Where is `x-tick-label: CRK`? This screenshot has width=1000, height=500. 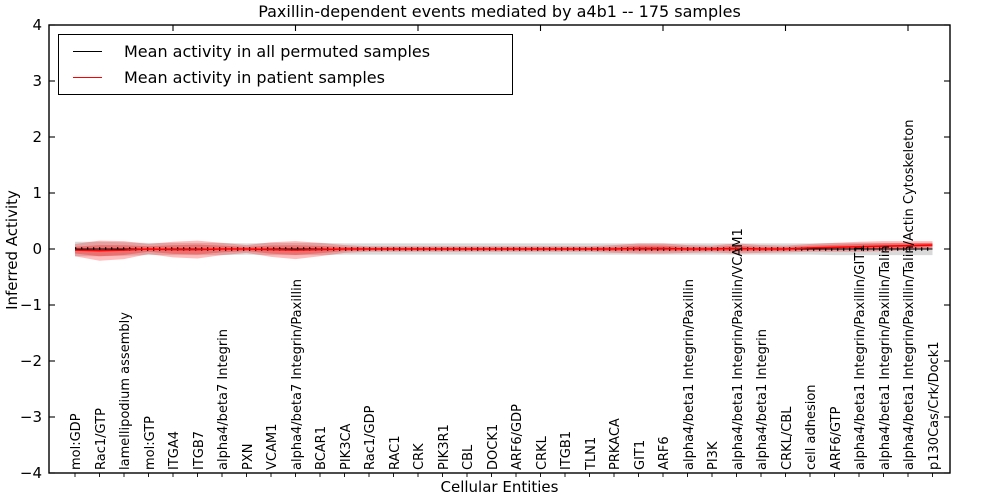
x-tick-label: CRK is located at coordinates (419, 456).